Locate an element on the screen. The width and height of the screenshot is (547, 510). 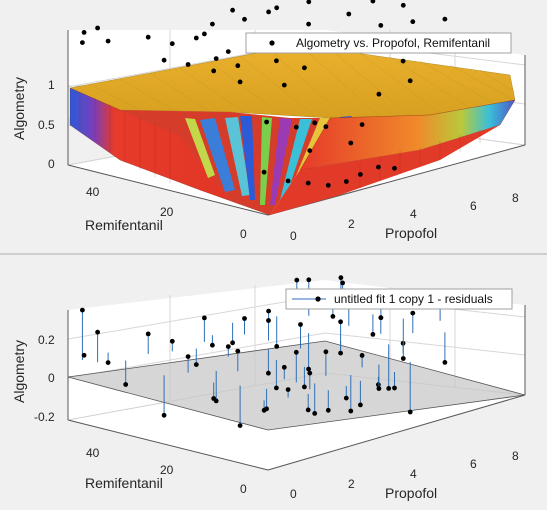
panel-splitter is located at coordinates (273, 254).